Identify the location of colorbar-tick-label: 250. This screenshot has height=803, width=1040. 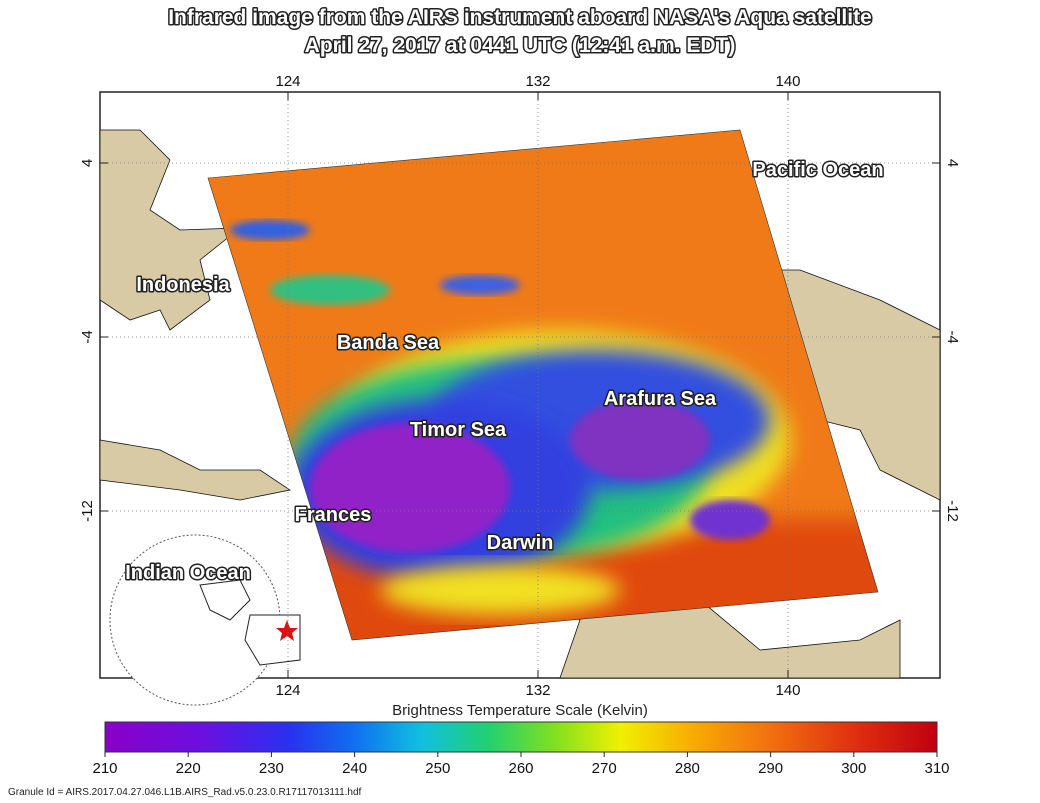
(437, 768).